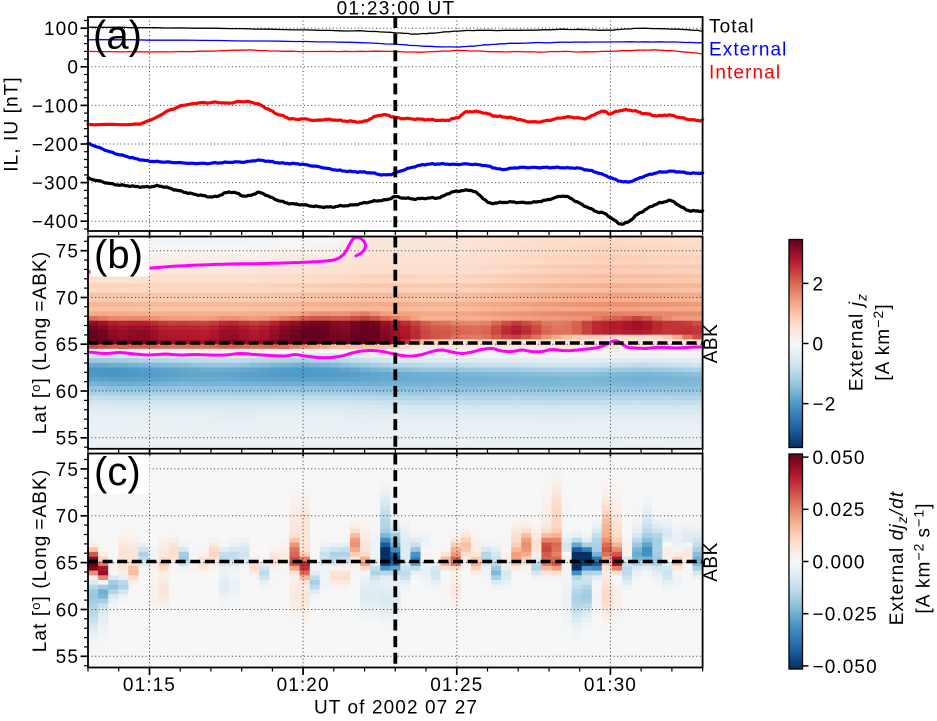  I want to click on svg-text: 01:15, so click(149, 685).